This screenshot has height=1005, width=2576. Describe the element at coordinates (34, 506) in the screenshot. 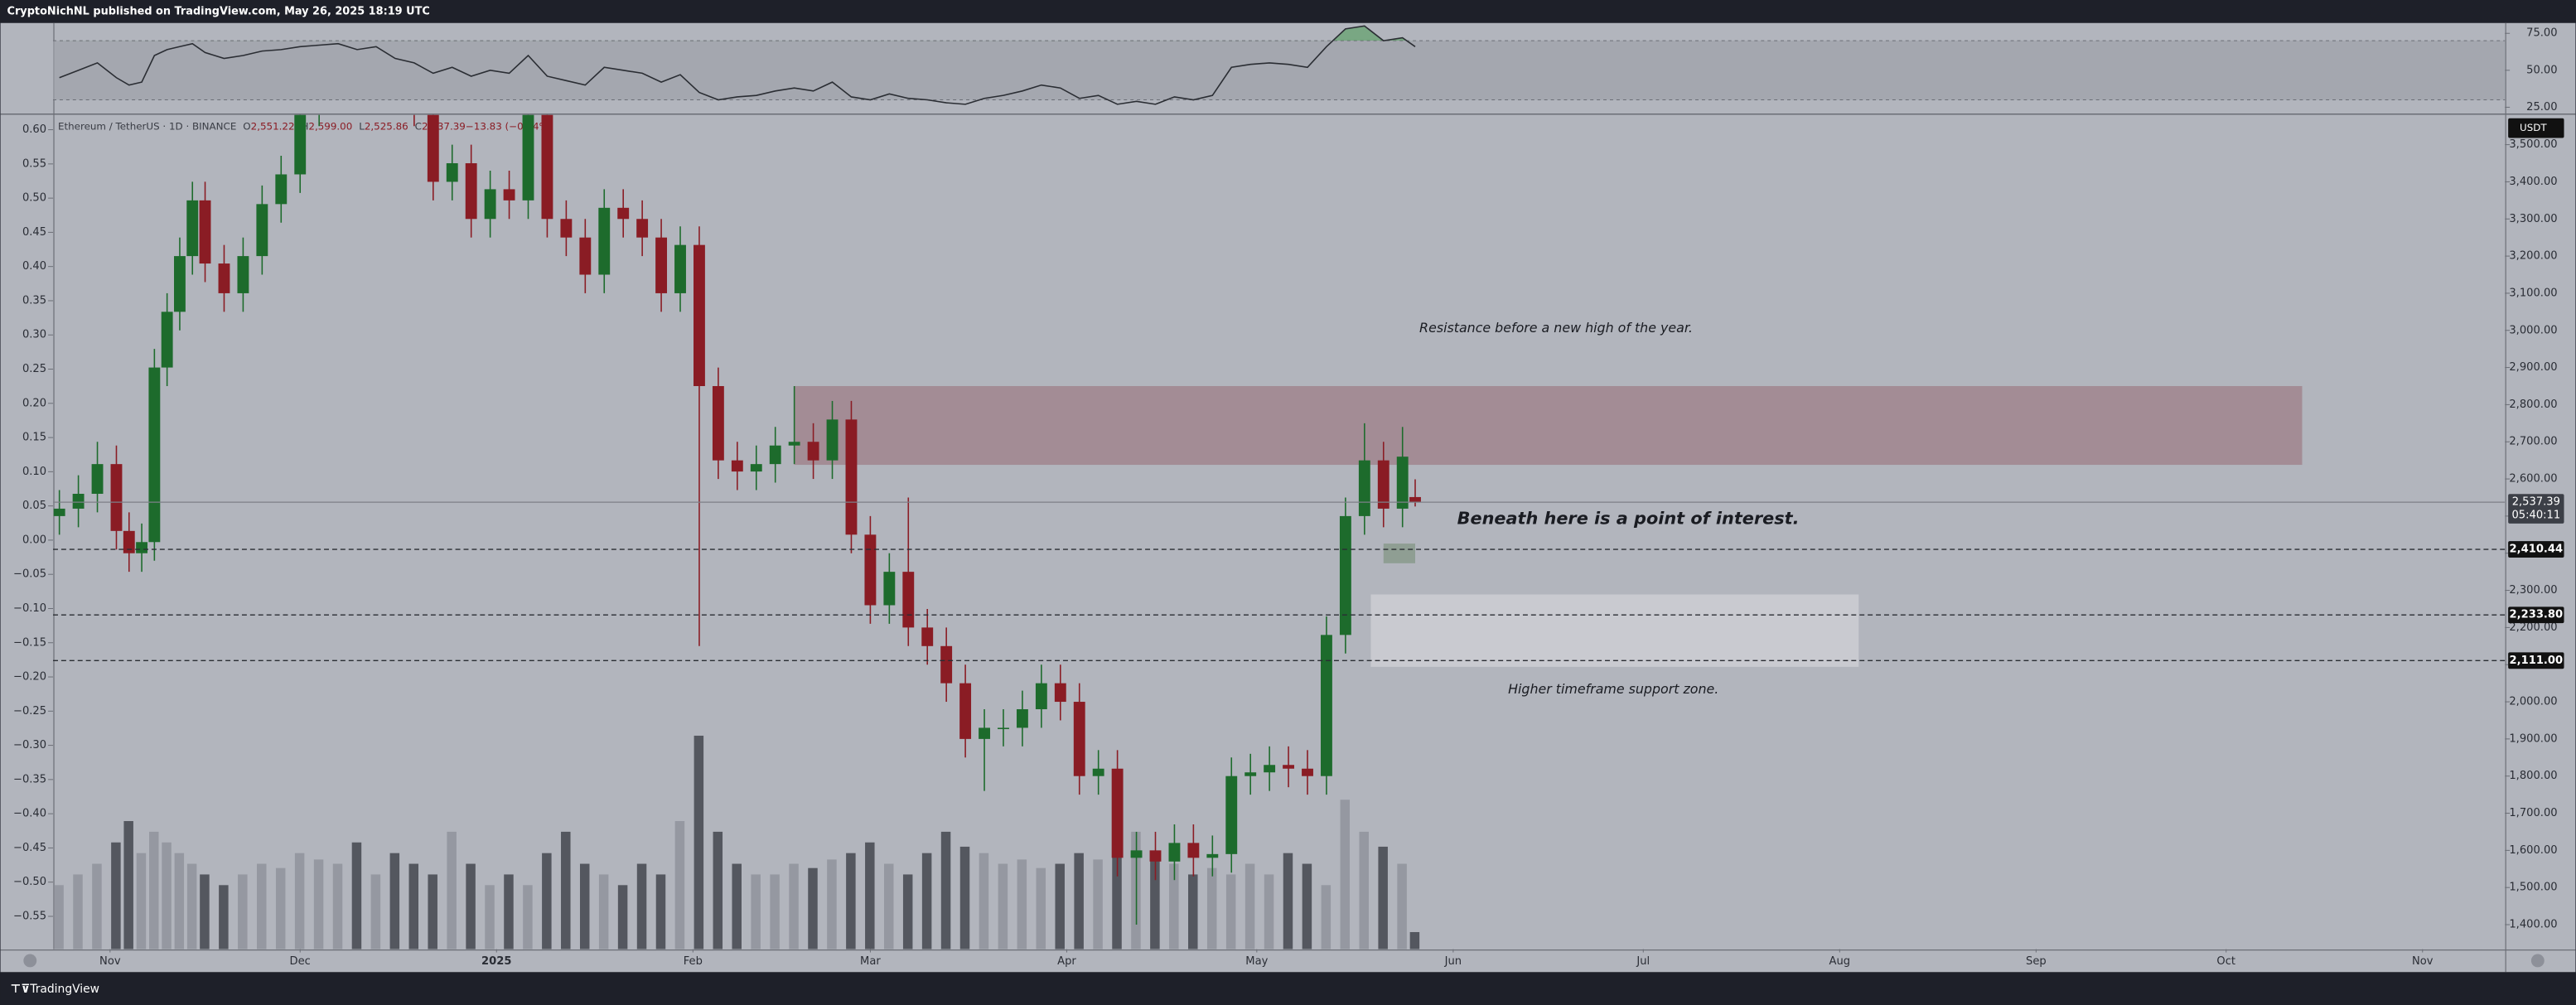

I see `left-tick-label: 0.05` at that location.